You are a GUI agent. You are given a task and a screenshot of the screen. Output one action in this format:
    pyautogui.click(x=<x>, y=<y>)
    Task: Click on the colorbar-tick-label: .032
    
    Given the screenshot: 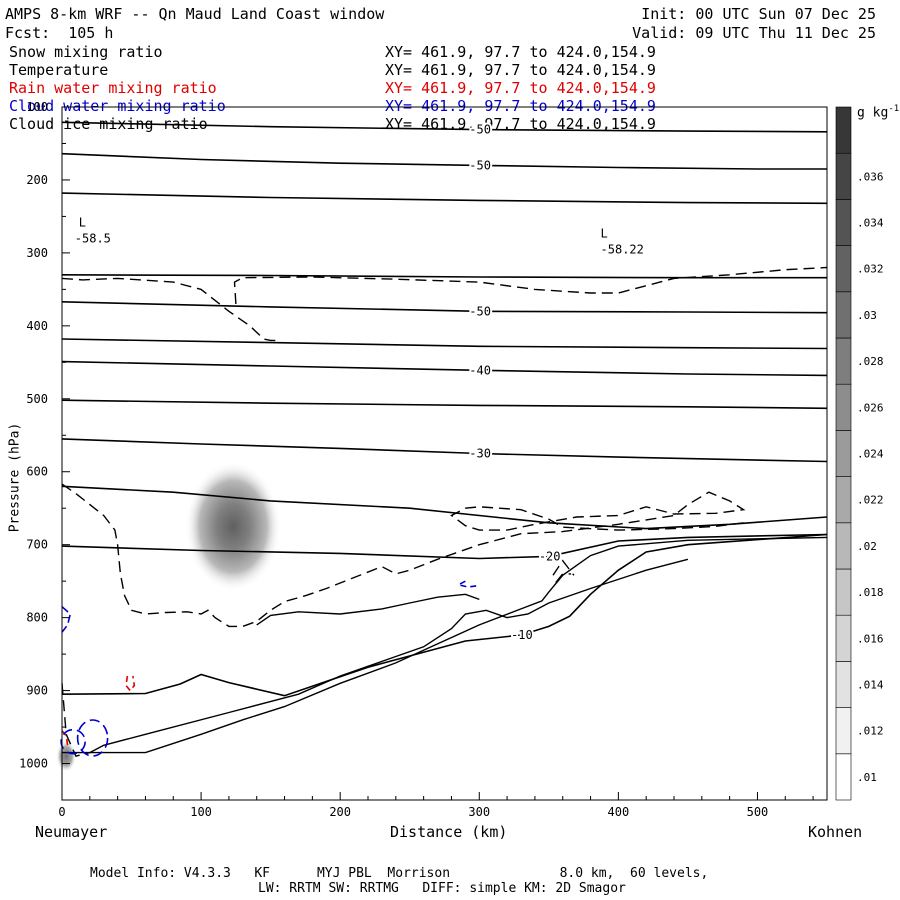 What is the action you would take?
    pyautogui.click(x=870, y=269)
    